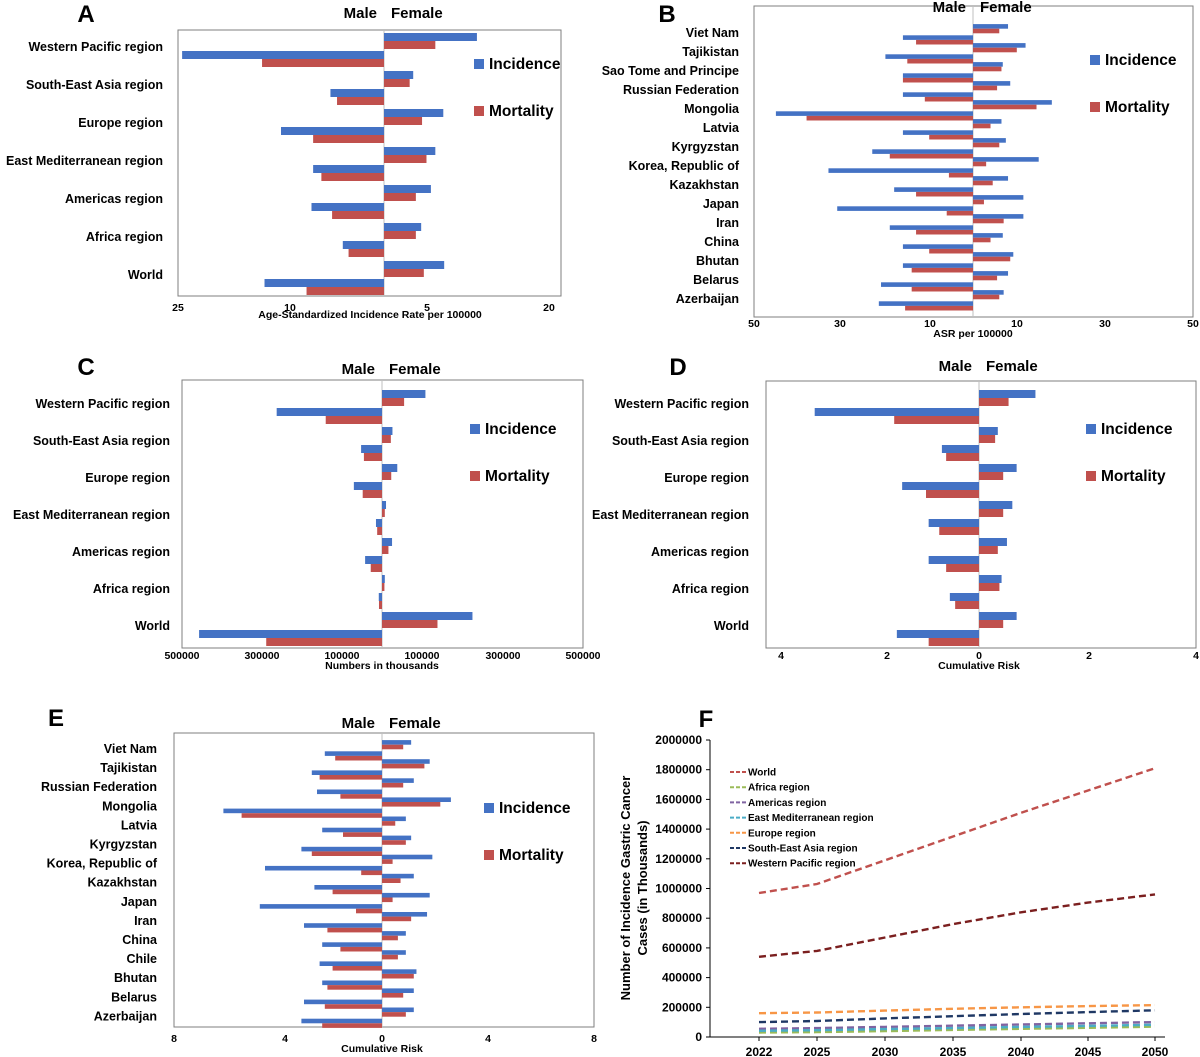 Image resolution: width=1200 pixels, height=1057 pixels. I want to click on panel-letter-d: D, so click(677, 367).